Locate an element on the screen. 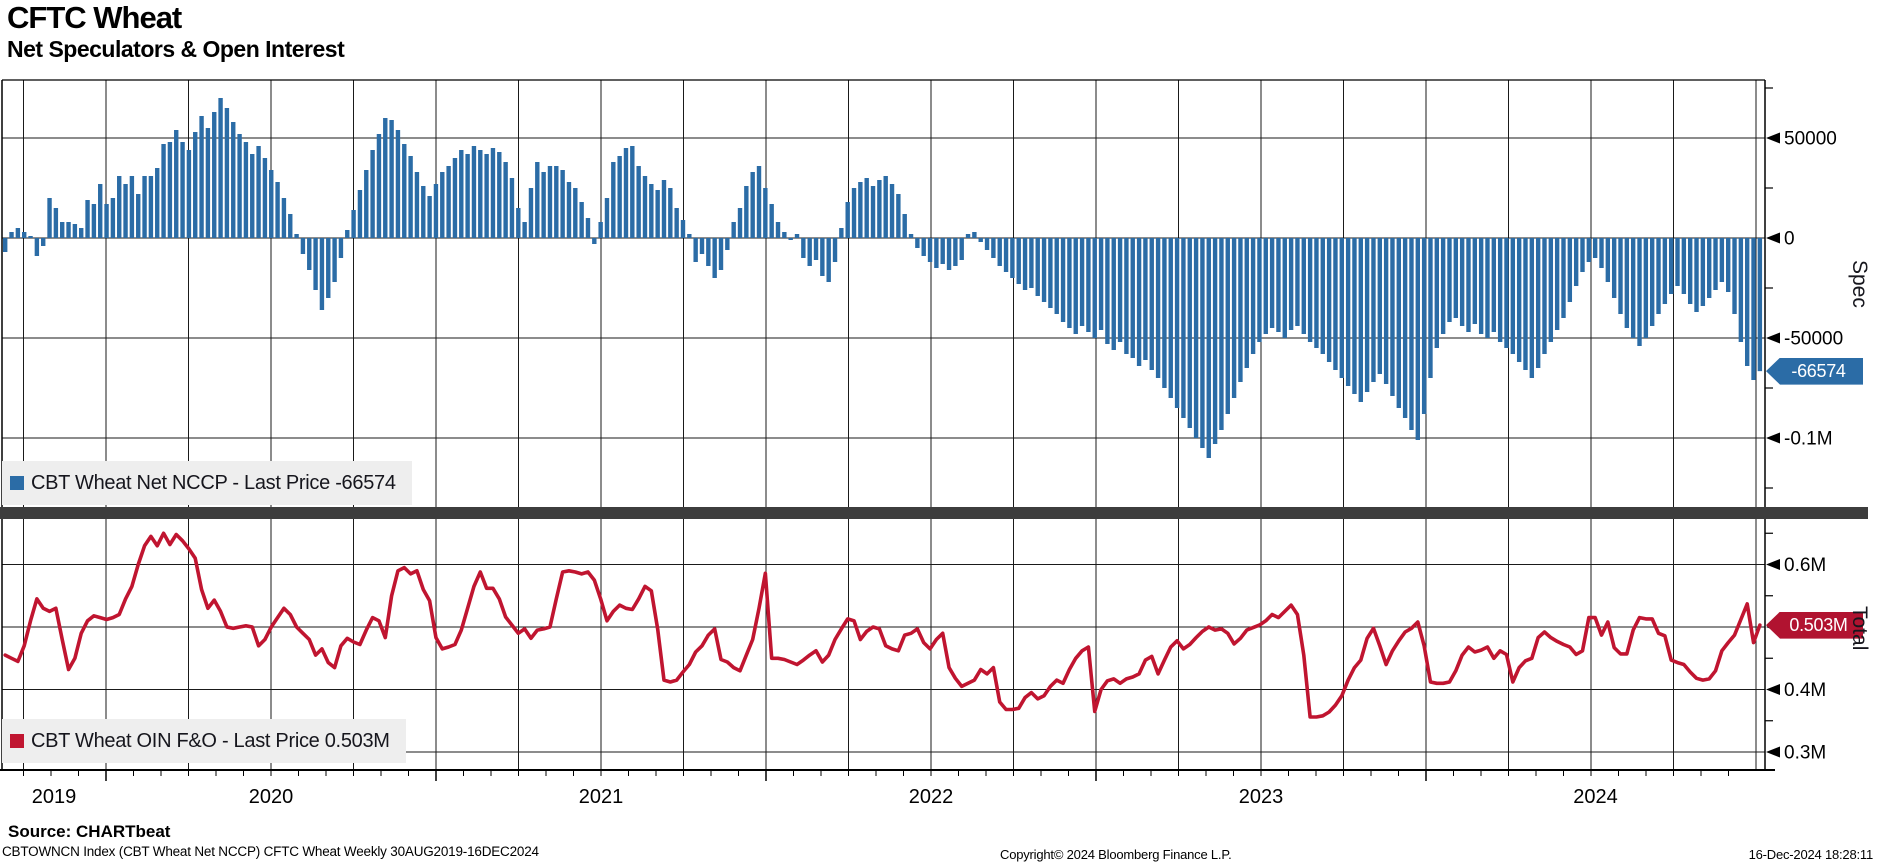 The width and height of the screenshot is (1877, 862). spec-last-price-badge: -66574 is located at coordinates (1814, 371).